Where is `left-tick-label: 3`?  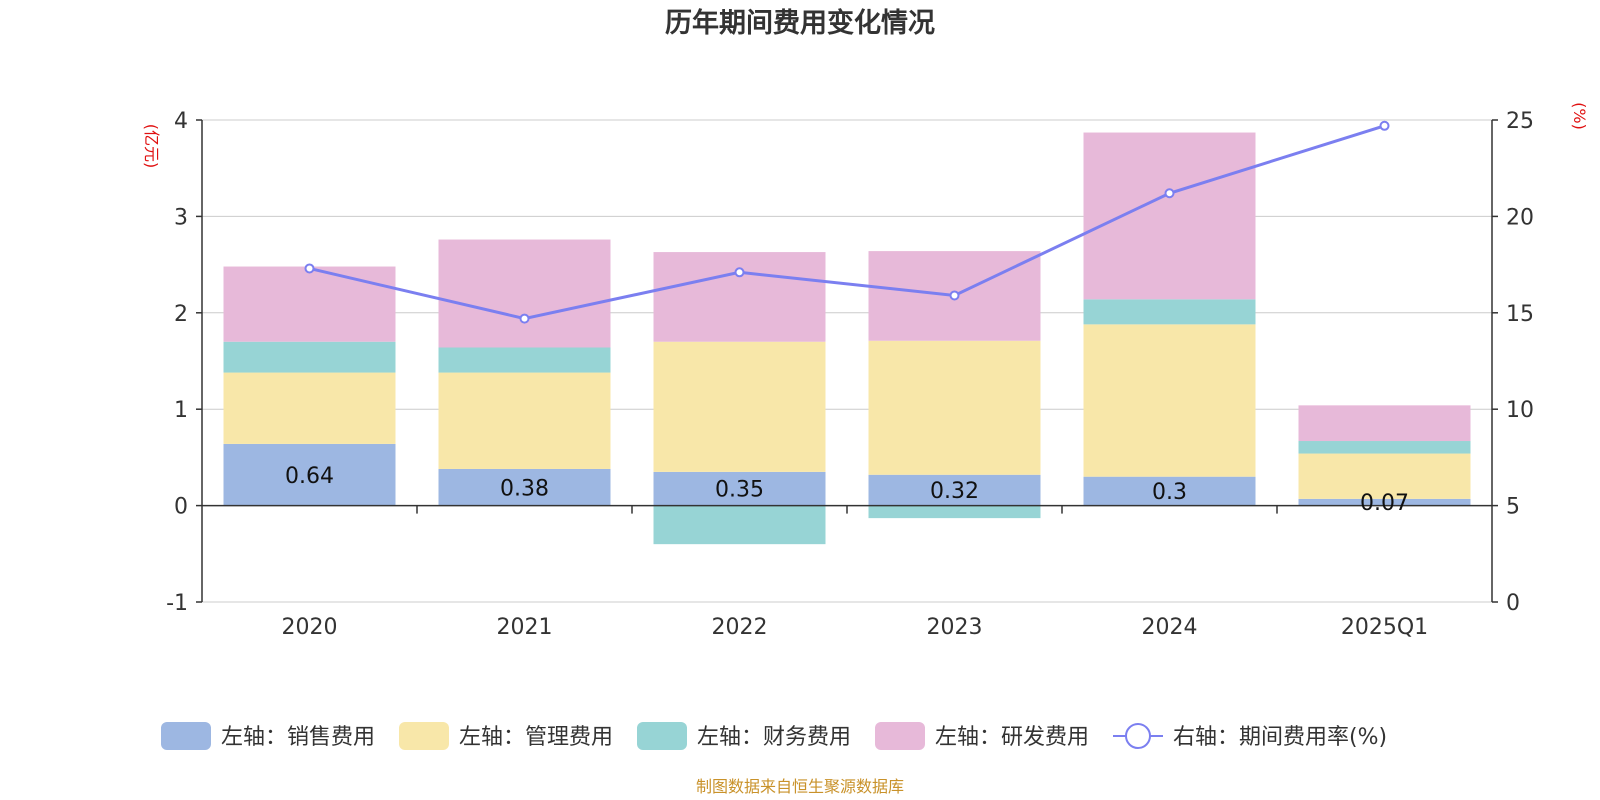
left-tick-label: 3 is located at coordinates (181, 217).